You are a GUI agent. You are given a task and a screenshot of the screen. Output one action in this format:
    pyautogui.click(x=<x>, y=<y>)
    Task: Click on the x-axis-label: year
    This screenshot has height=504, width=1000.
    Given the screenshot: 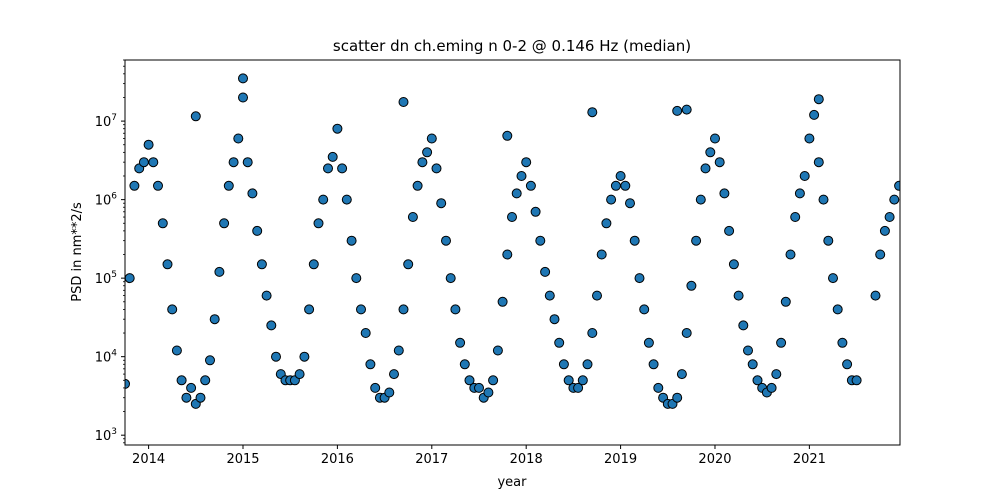 What is the action you would take?
    pyautogui.click(x=512, y=482)
    